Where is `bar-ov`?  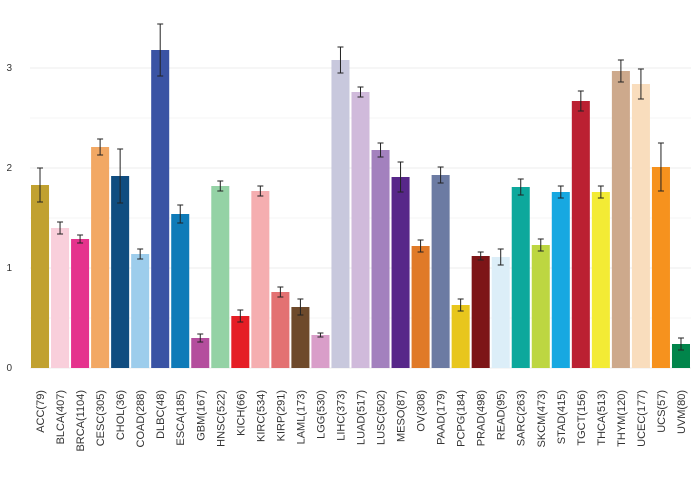 bar-ov is located at coordinates (420, 307).